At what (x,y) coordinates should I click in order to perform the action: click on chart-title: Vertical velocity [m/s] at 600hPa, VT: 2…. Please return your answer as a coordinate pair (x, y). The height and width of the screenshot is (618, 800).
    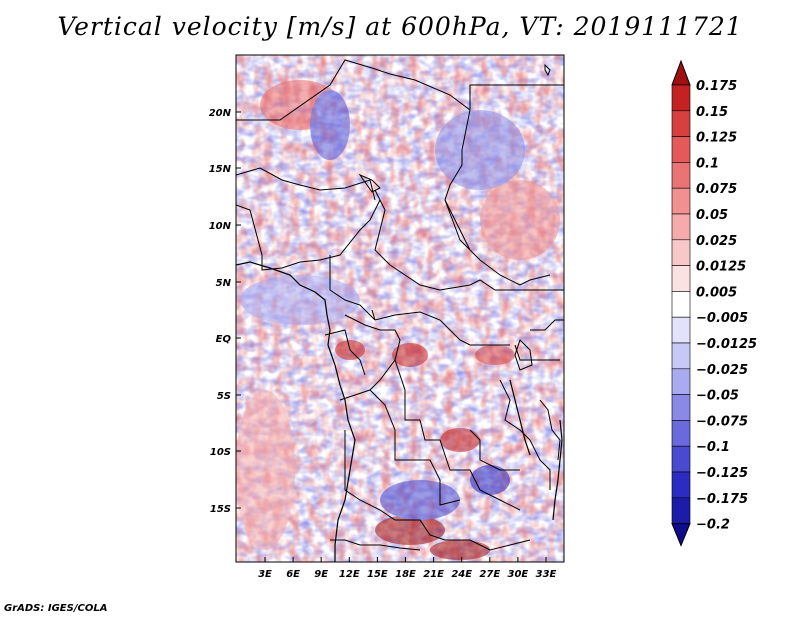
    Looking at the image, I should click on (400, 26).